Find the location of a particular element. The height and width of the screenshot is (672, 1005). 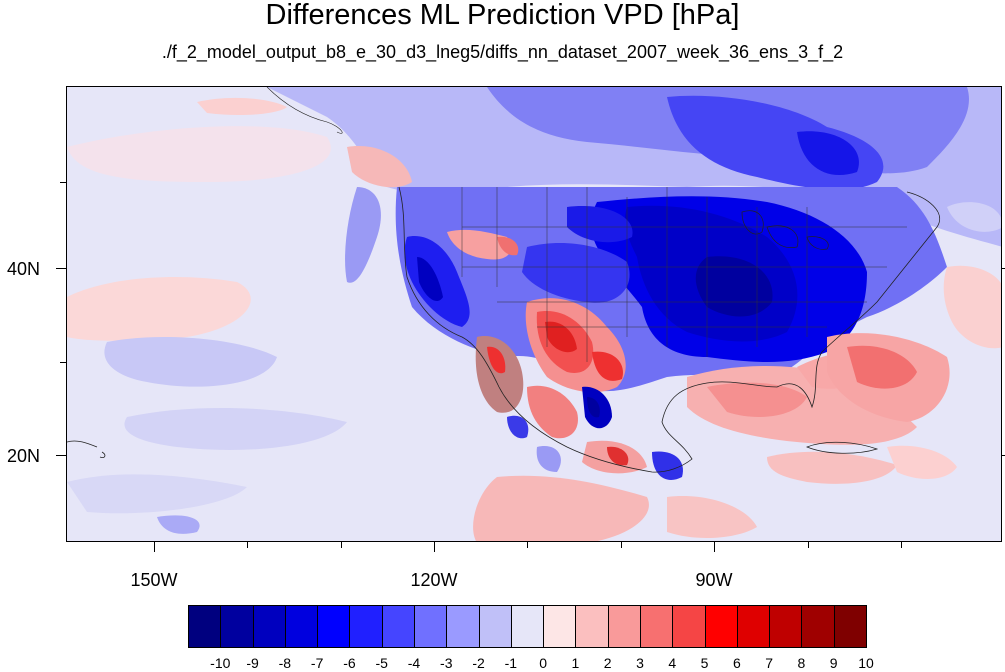

colorbar-tick-label: 0 is located at coordinates (543, 663).